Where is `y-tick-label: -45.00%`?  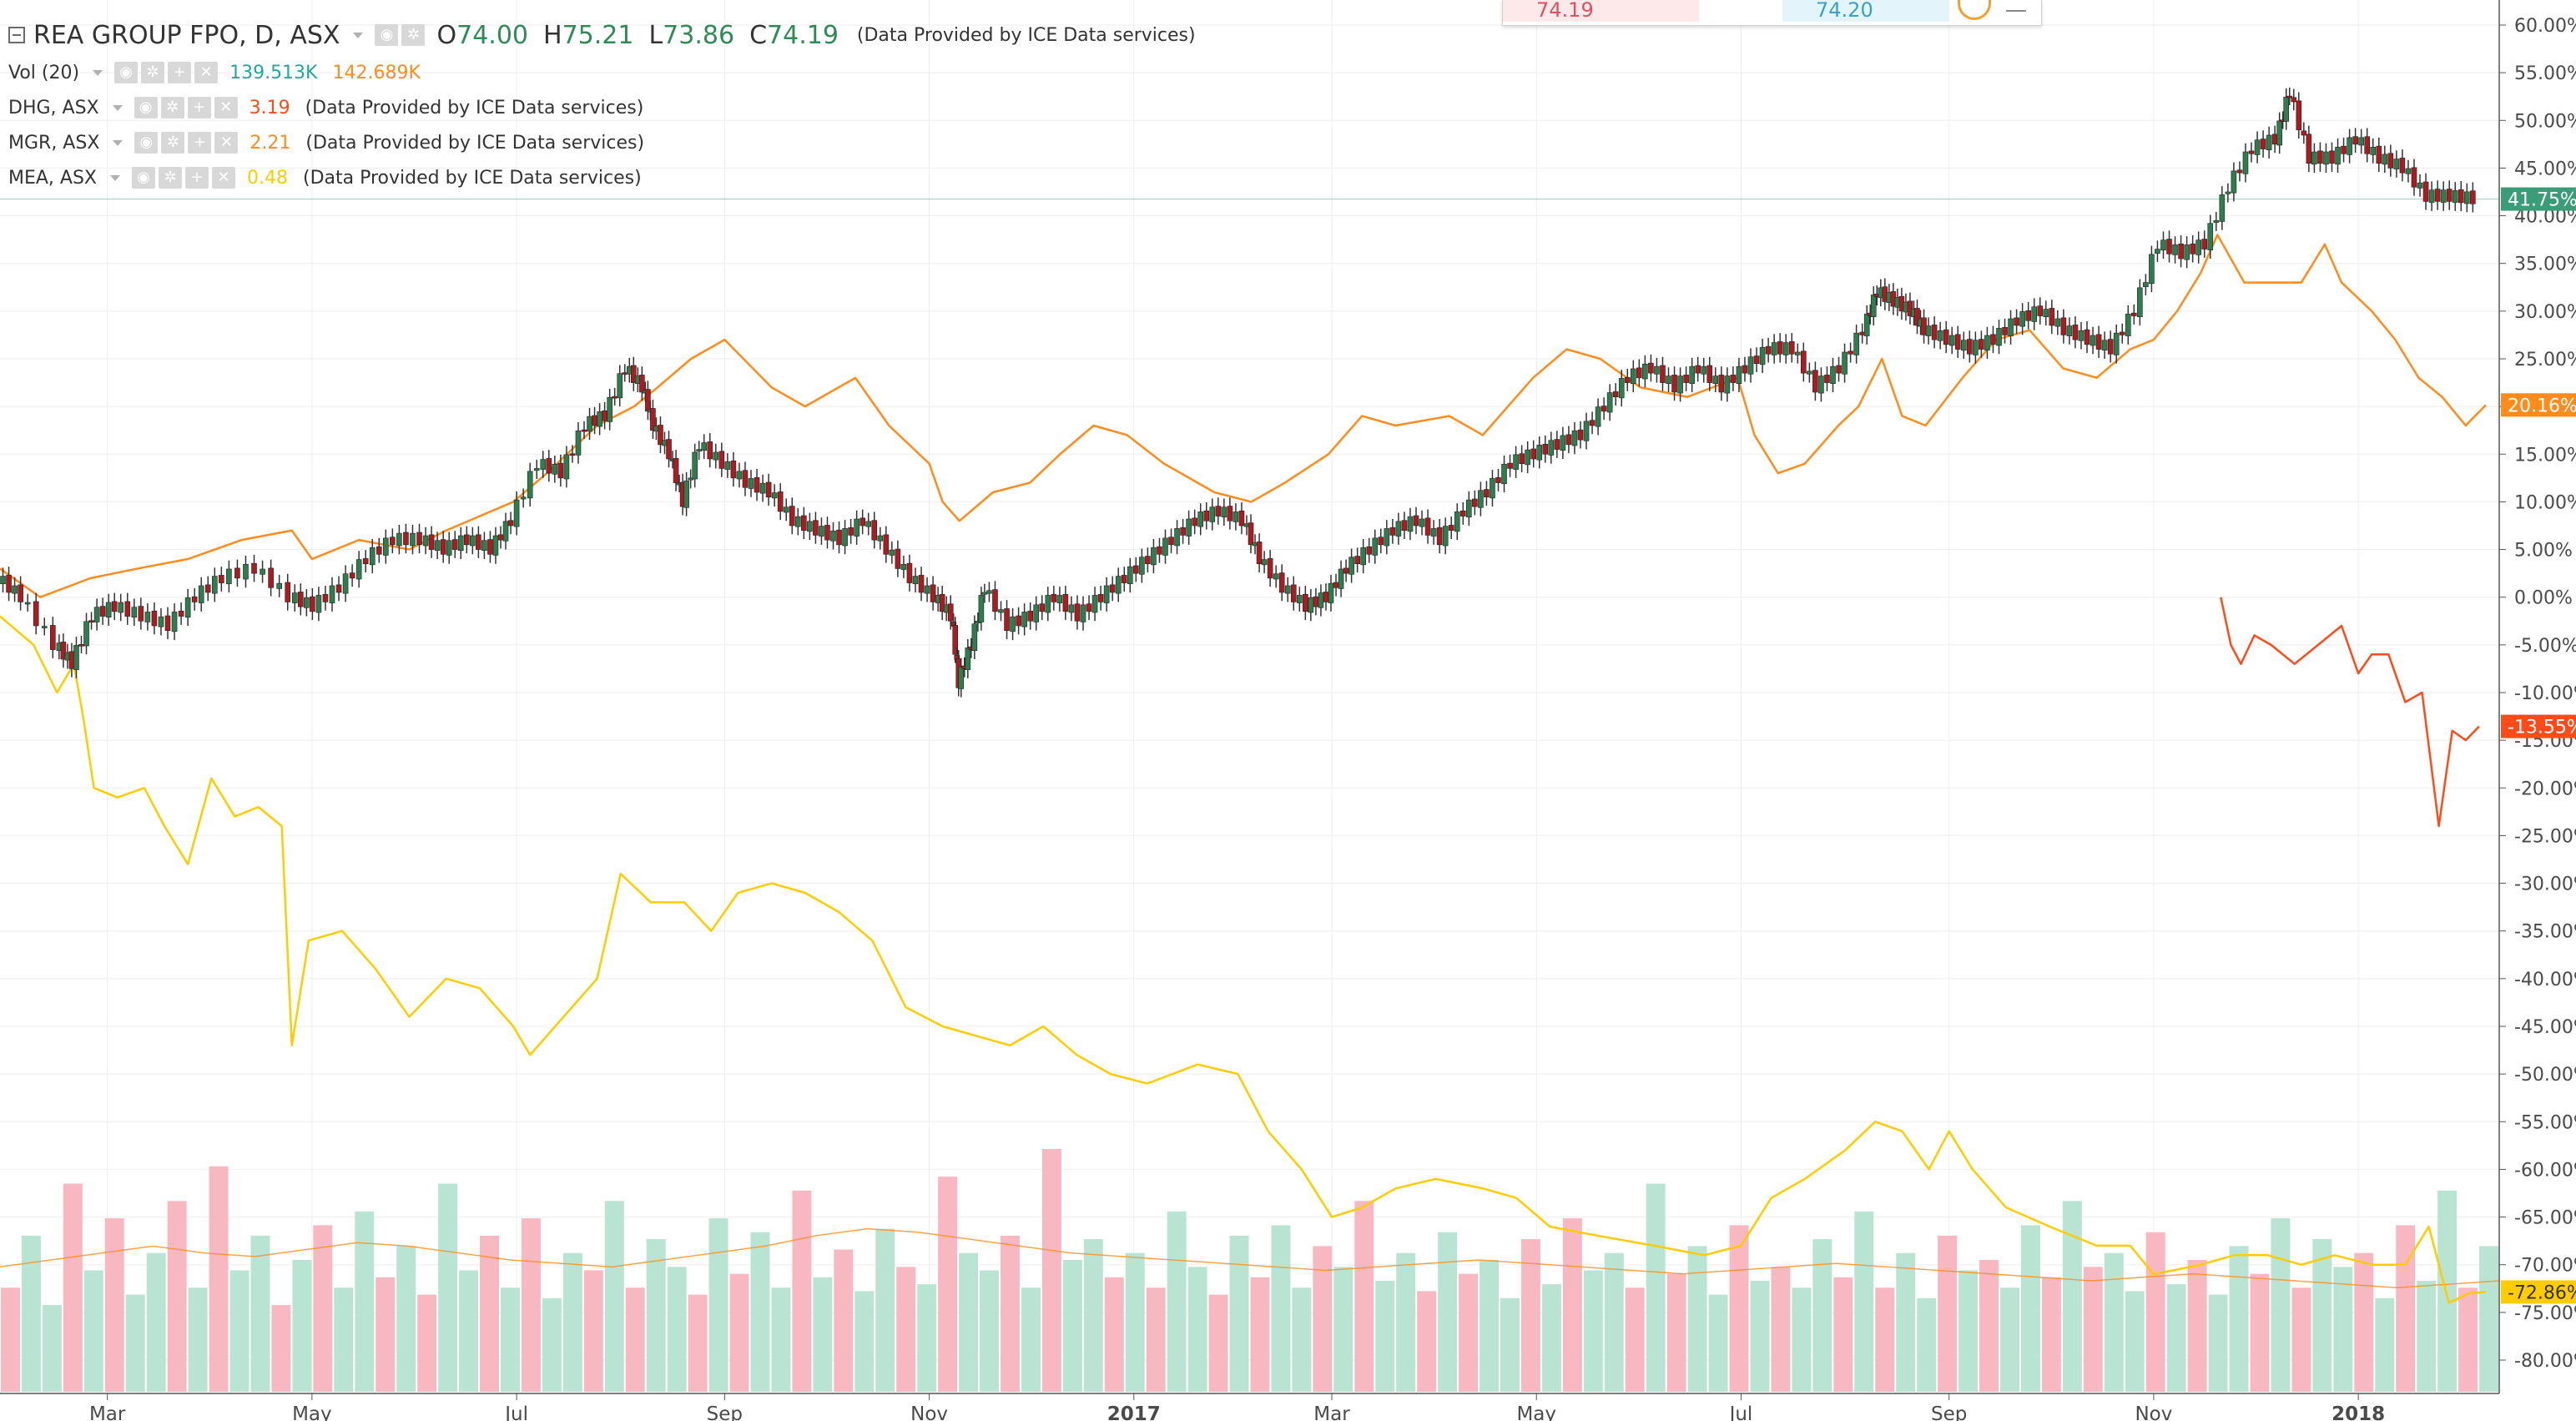
y-tick-label: -45.00% is located at coordinates (2545, 1028).